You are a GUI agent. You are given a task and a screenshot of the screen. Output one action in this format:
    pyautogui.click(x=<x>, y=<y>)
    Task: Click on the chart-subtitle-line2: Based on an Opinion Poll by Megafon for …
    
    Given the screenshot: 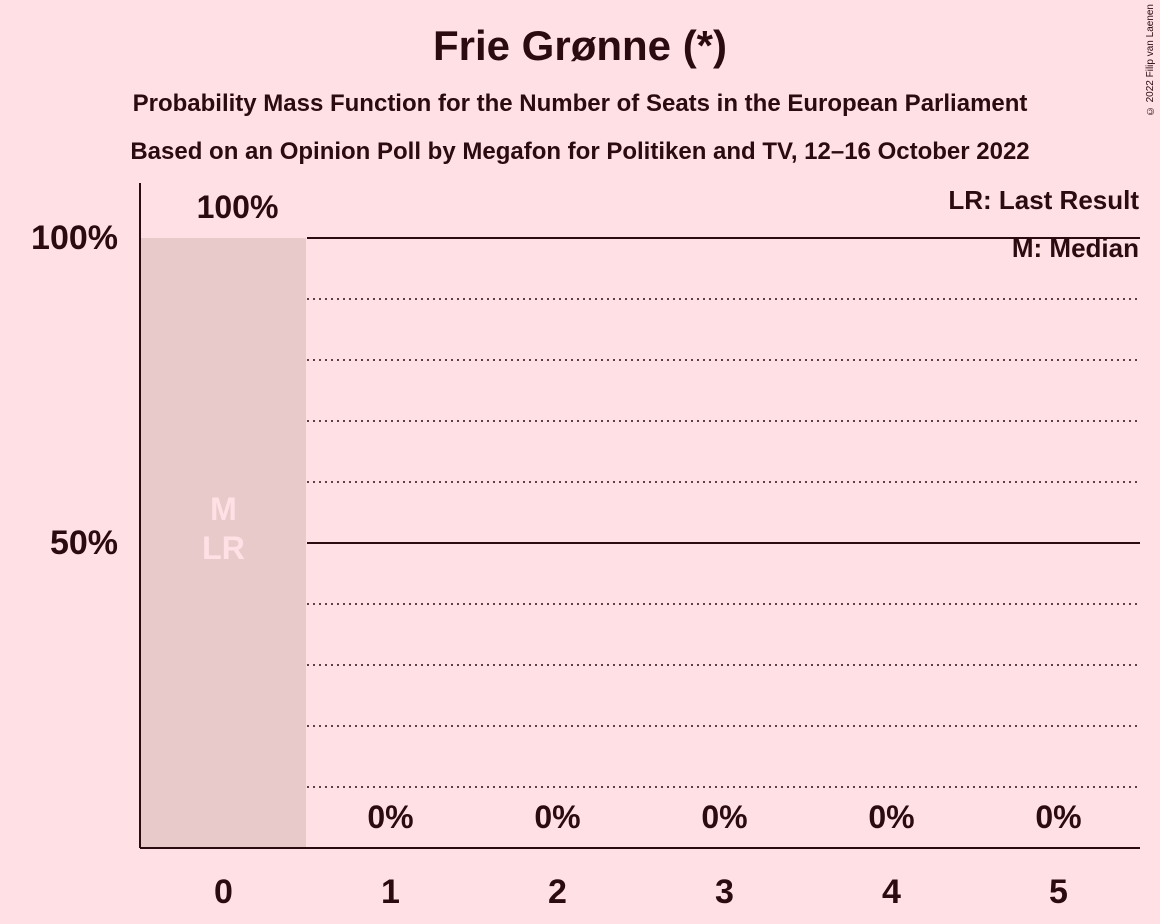 What is the action you would take?
    pyautogui.click(x=580, y=151)
    